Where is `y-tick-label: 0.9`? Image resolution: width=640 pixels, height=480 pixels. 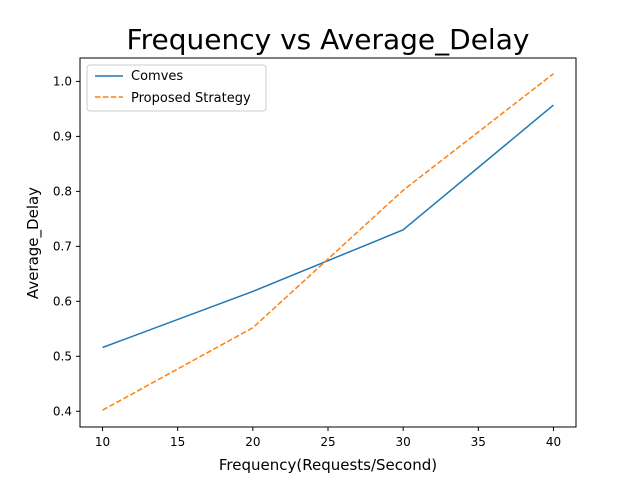 y-tick-label: 0.9 is located at coordinates (62, 136).